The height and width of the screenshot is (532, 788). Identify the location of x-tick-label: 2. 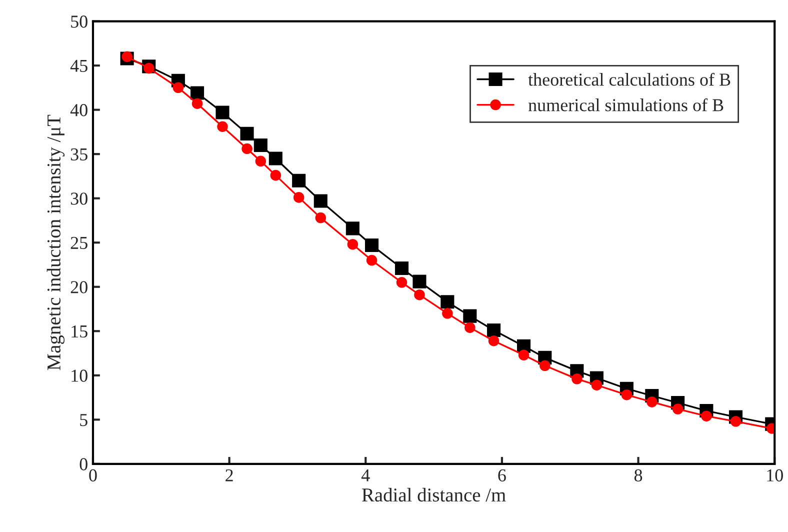
(229, 475).